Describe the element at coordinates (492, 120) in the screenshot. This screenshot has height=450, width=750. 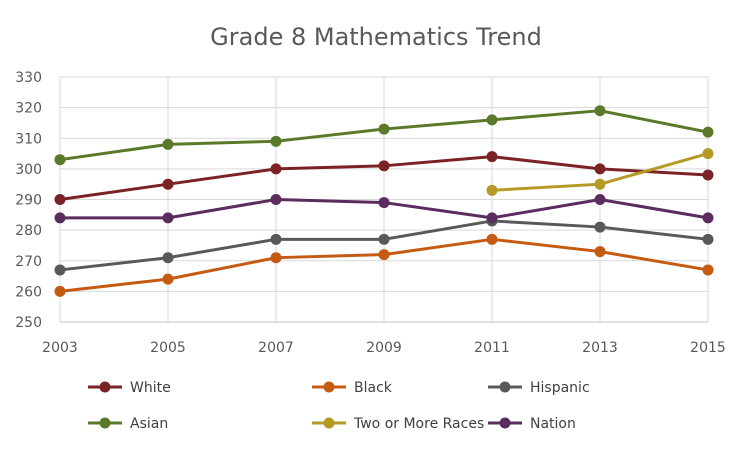
I see `data-point-asian-2011` at that location.